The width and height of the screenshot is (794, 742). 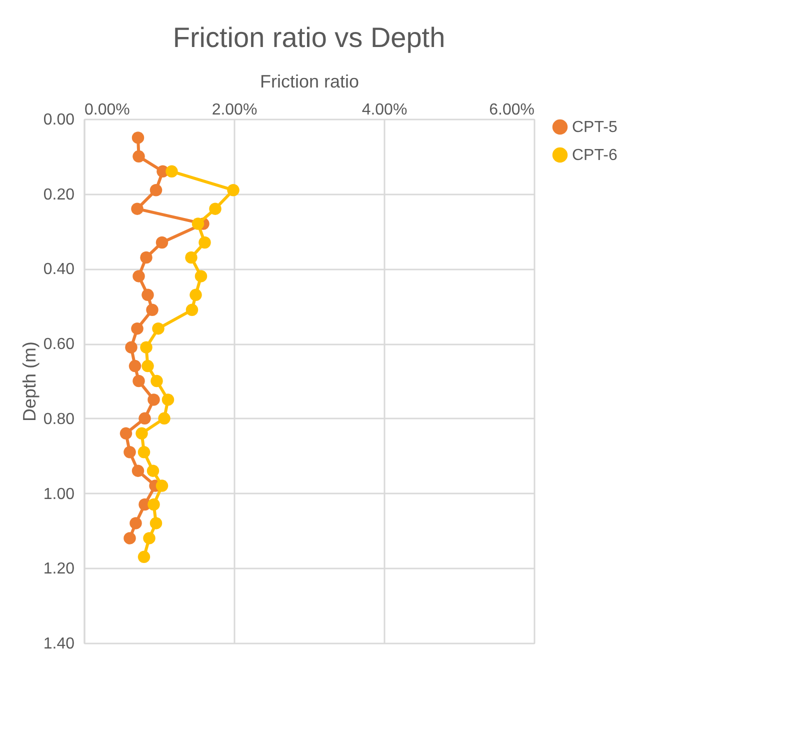 What do you see at coordinates (385, 110) in the screenshot?
I see `x-tick-label: 4.00%` at bounding box center [385, 110].